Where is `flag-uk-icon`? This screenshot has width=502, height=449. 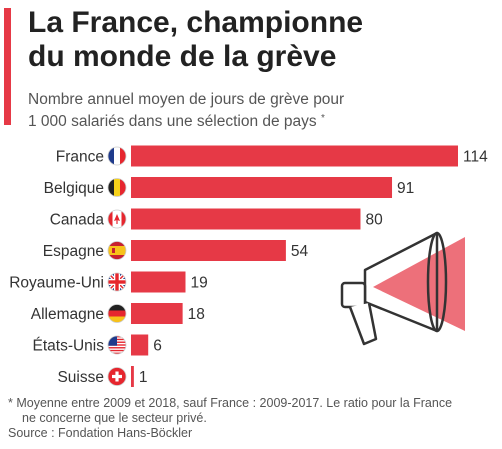
flag-uk-icon is located at coordinates (117, 282).